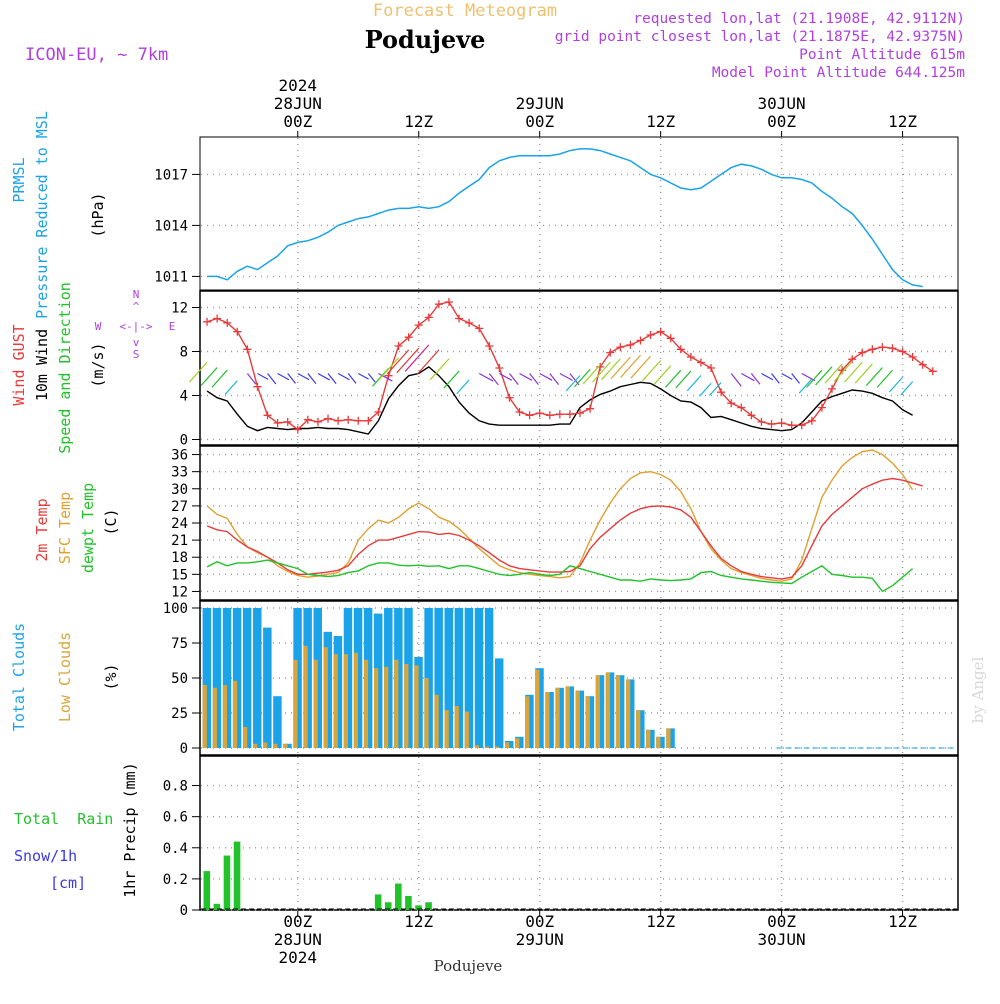  Describe the element at coordinates (175, 849) in the screenshot. I see `y-tick-label: 0.4` at that location.